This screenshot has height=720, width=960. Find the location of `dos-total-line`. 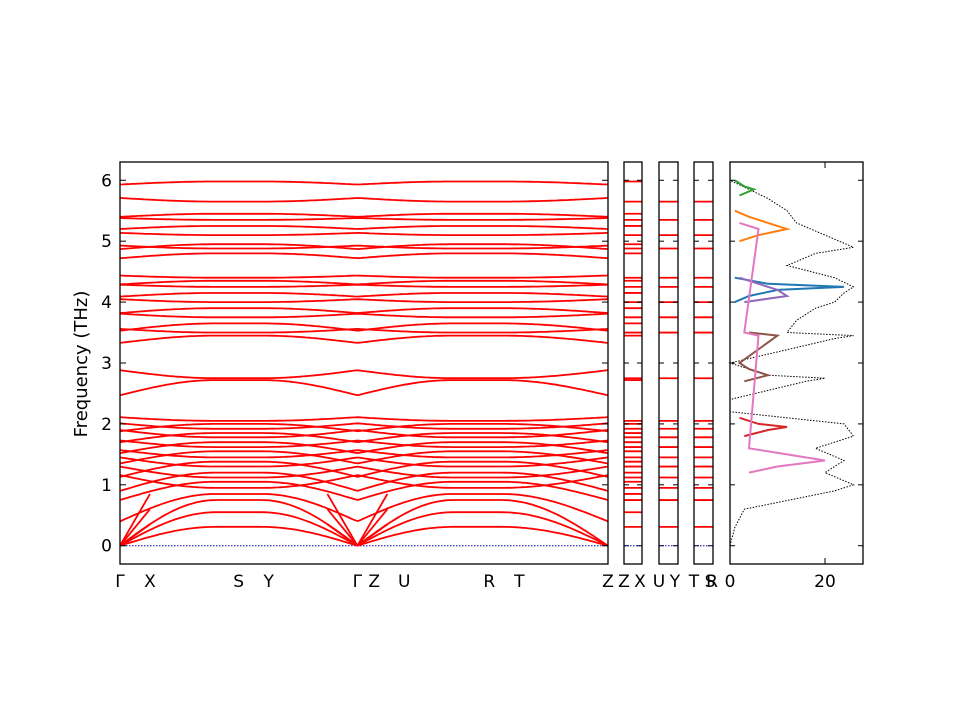

dos-total-line is located at coordinates (792, 362).